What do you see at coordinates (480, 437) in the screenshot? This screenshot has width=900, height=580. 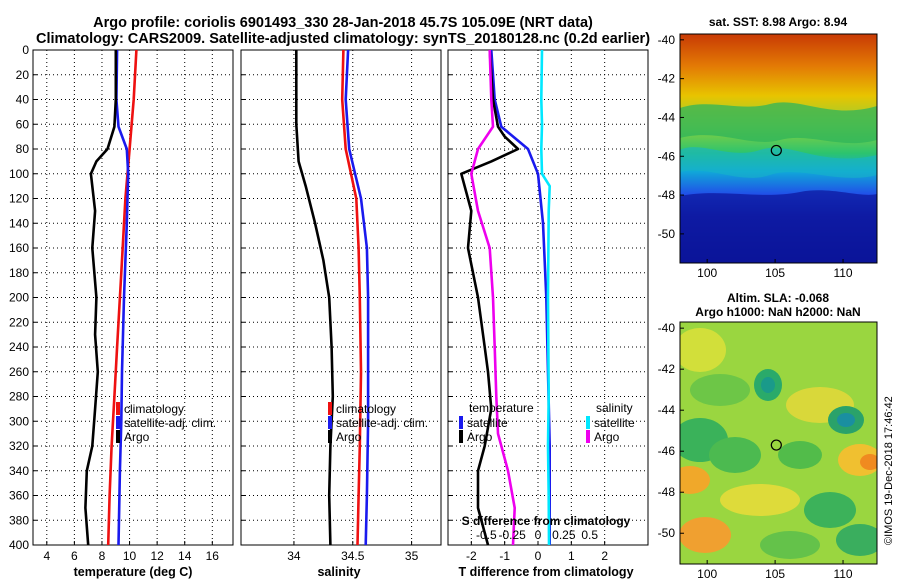 I see `legend-label-temp-argo: Argo` at bounding box center [480, 437].